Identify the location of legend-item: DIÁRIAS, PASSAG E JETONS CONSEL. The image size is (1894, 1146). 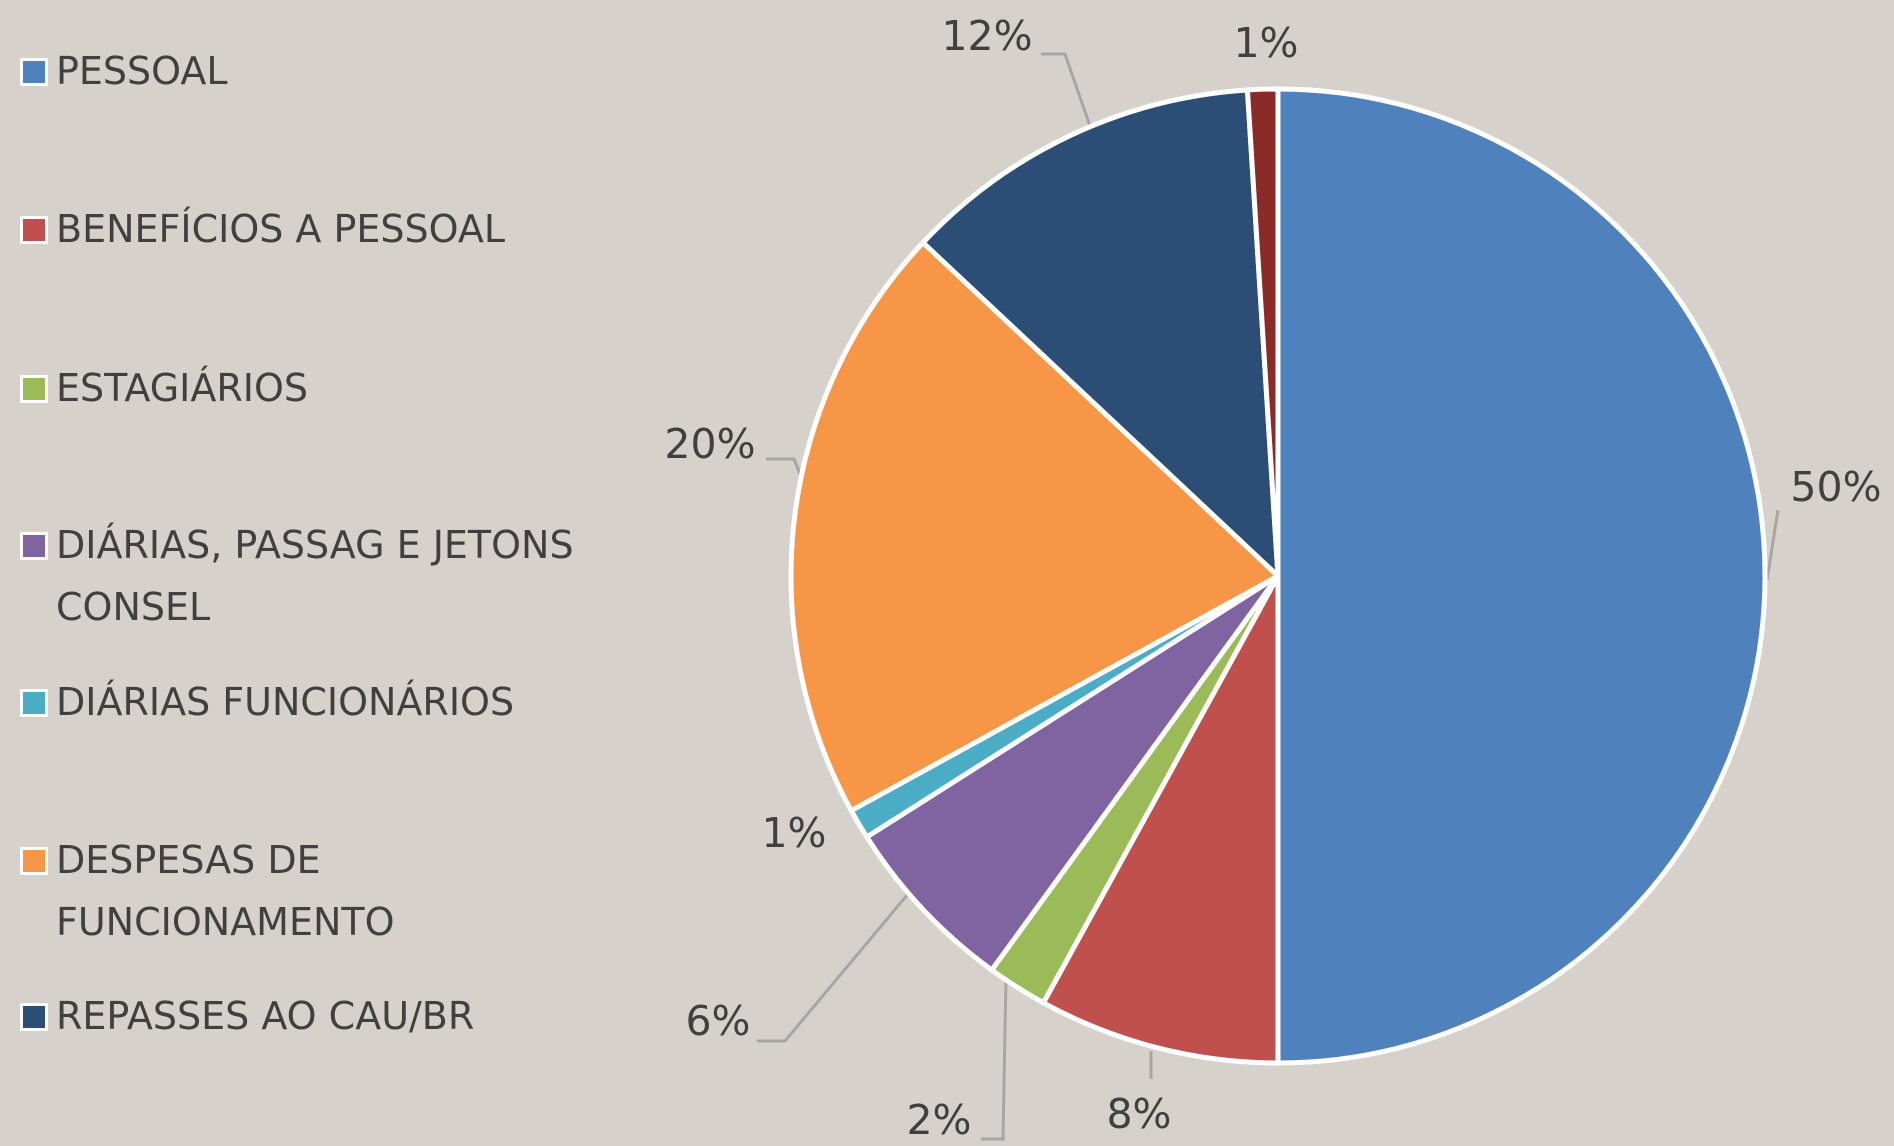
(338, 576).